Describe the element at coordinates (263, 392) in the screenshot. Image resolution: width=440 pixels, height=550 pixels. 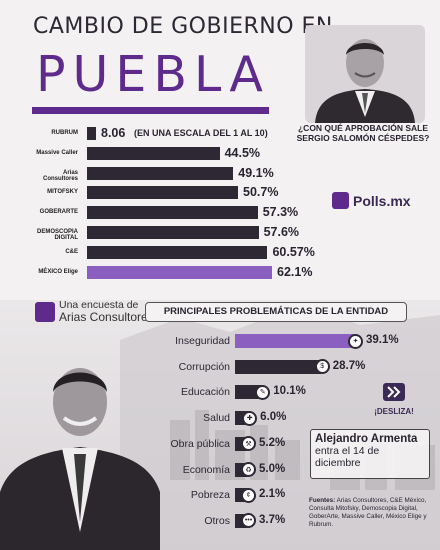
I see `graduation-cap-icon: ✎` at that location.